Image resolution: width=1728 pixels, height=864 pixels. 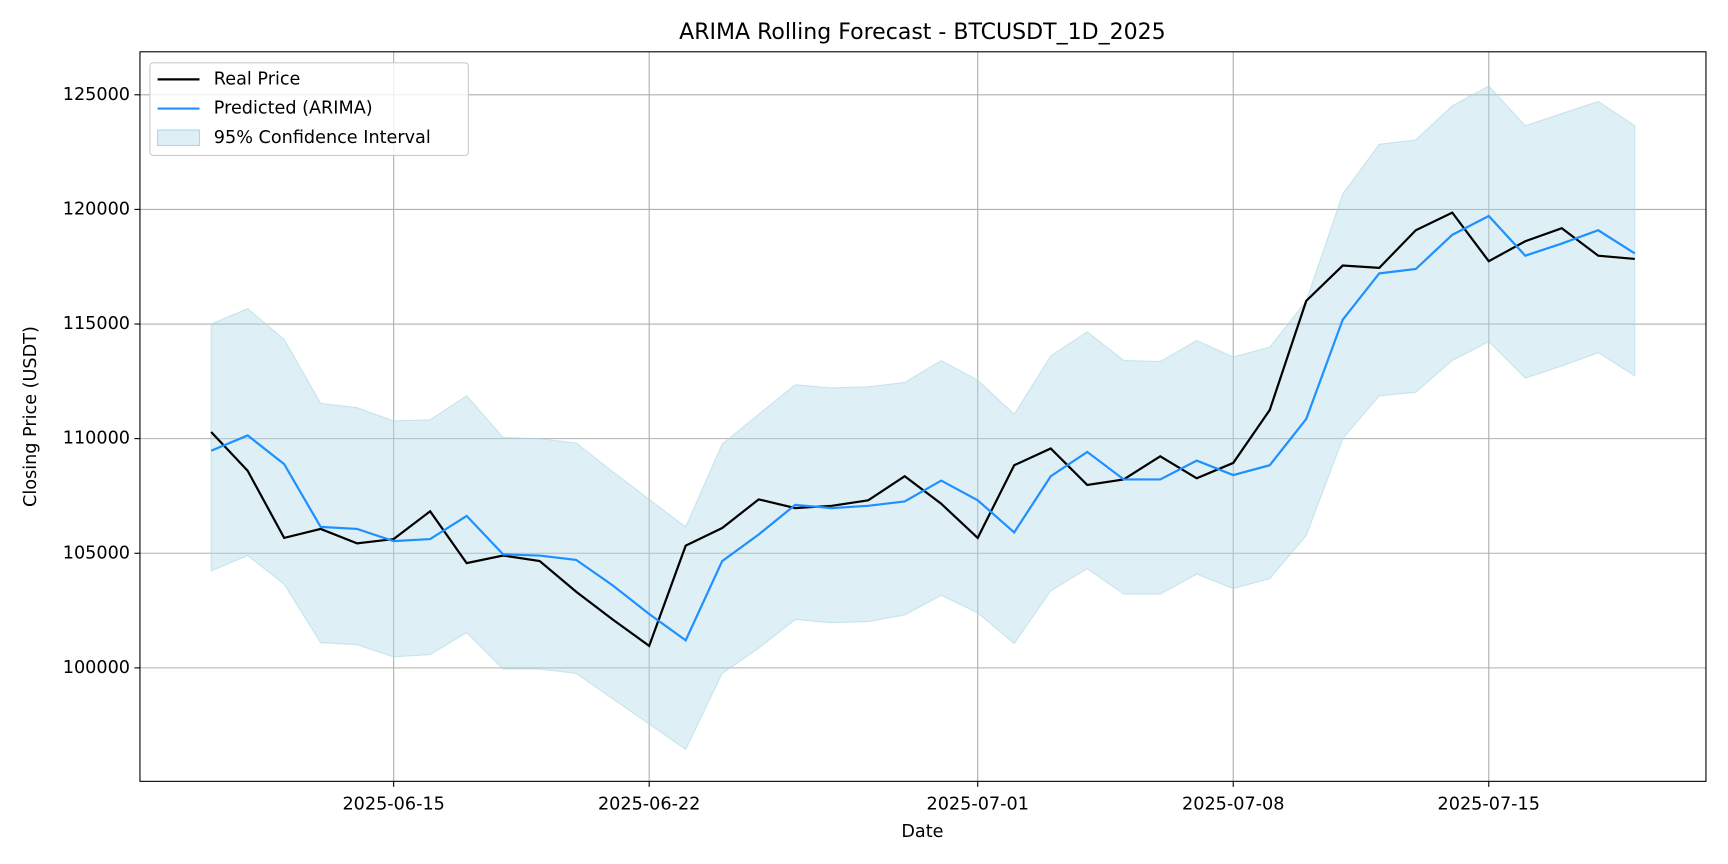 I want to click on x-tick-label: 2025-07-15, so click(x=1489, y=804).